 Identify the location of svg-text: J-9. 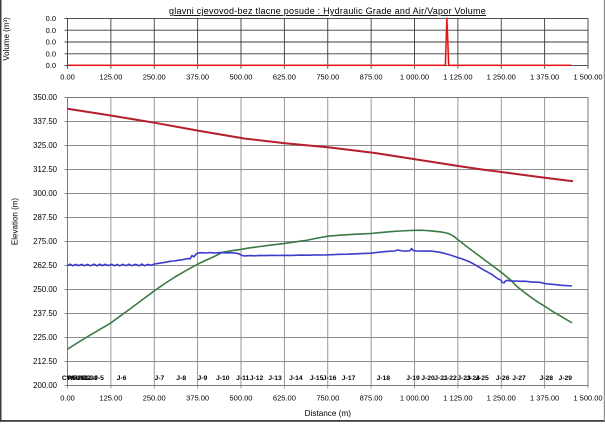
(202, 378).